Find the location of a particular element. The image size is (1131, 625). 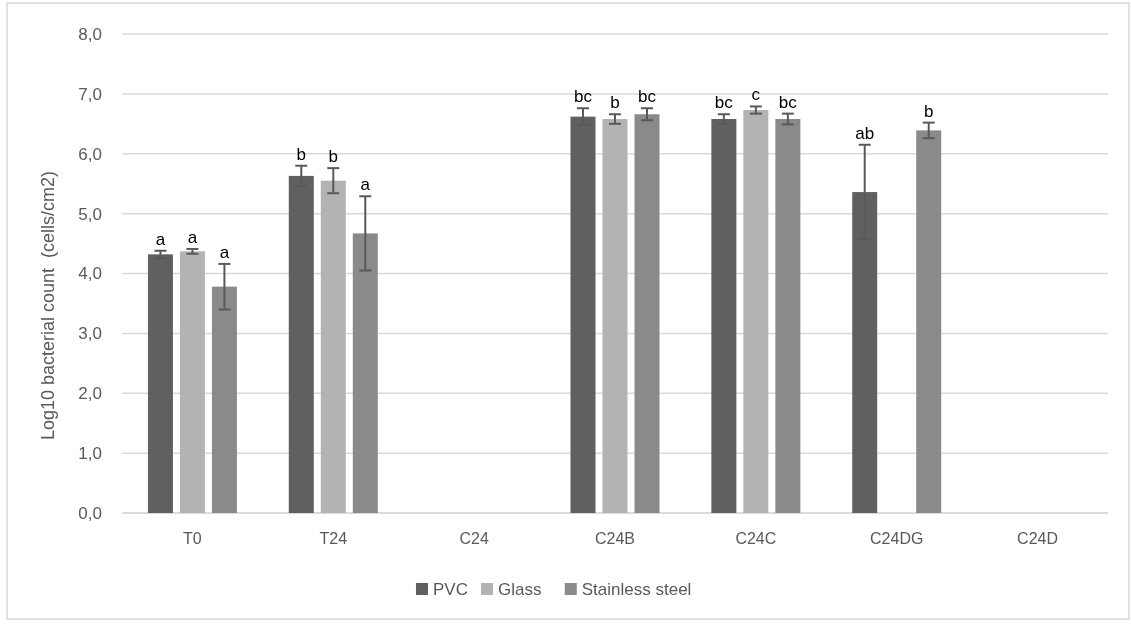

y-axis-title: Log10 bacterial count (cells/cm2) is located at coordinates (48, 305).